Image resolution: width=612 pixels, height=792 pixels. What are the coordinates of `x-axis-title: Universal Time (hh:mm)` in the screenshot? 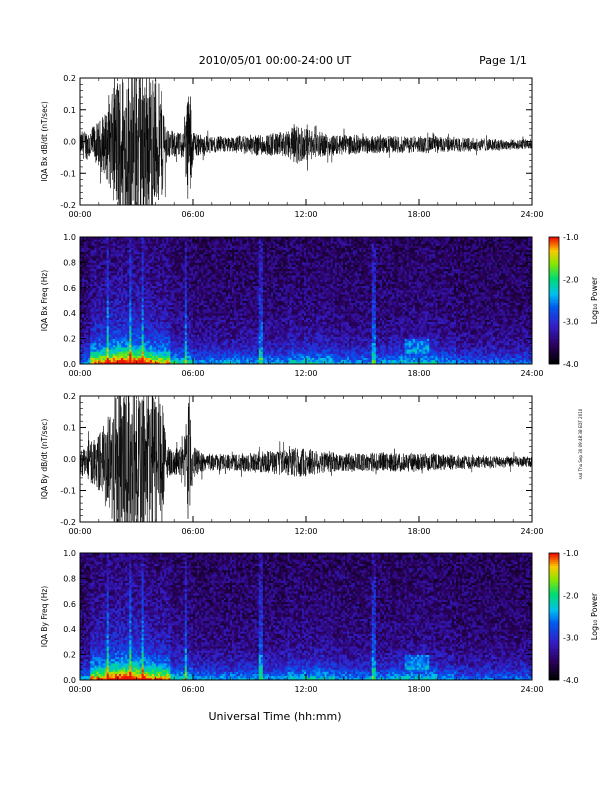 It's located at (275, 716).